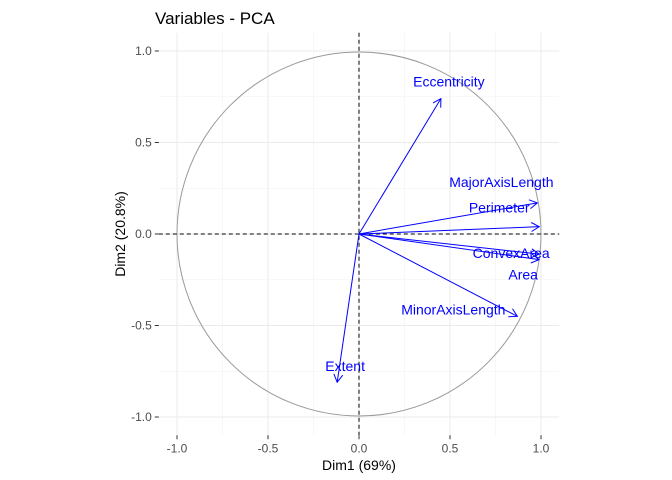 The image size is (672, 480). Describe the element at coordinates (541, 448) in the screenshot. I see `x-tick-label: 1.0` at that location.